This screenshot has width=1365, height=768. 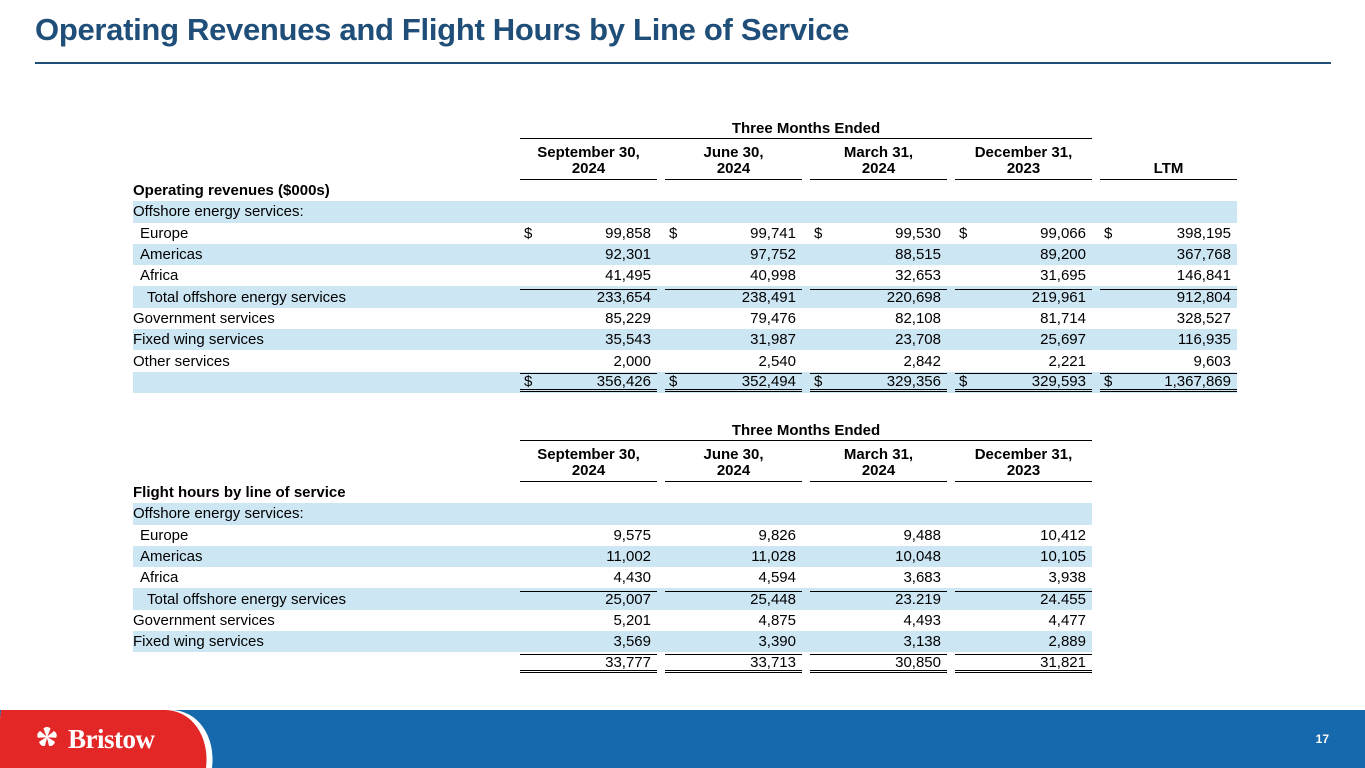 What do you see at coordinates (1023, 663) in the screenshot?
I see `value-cell: 31,821` at bounding box center [1023, 663].